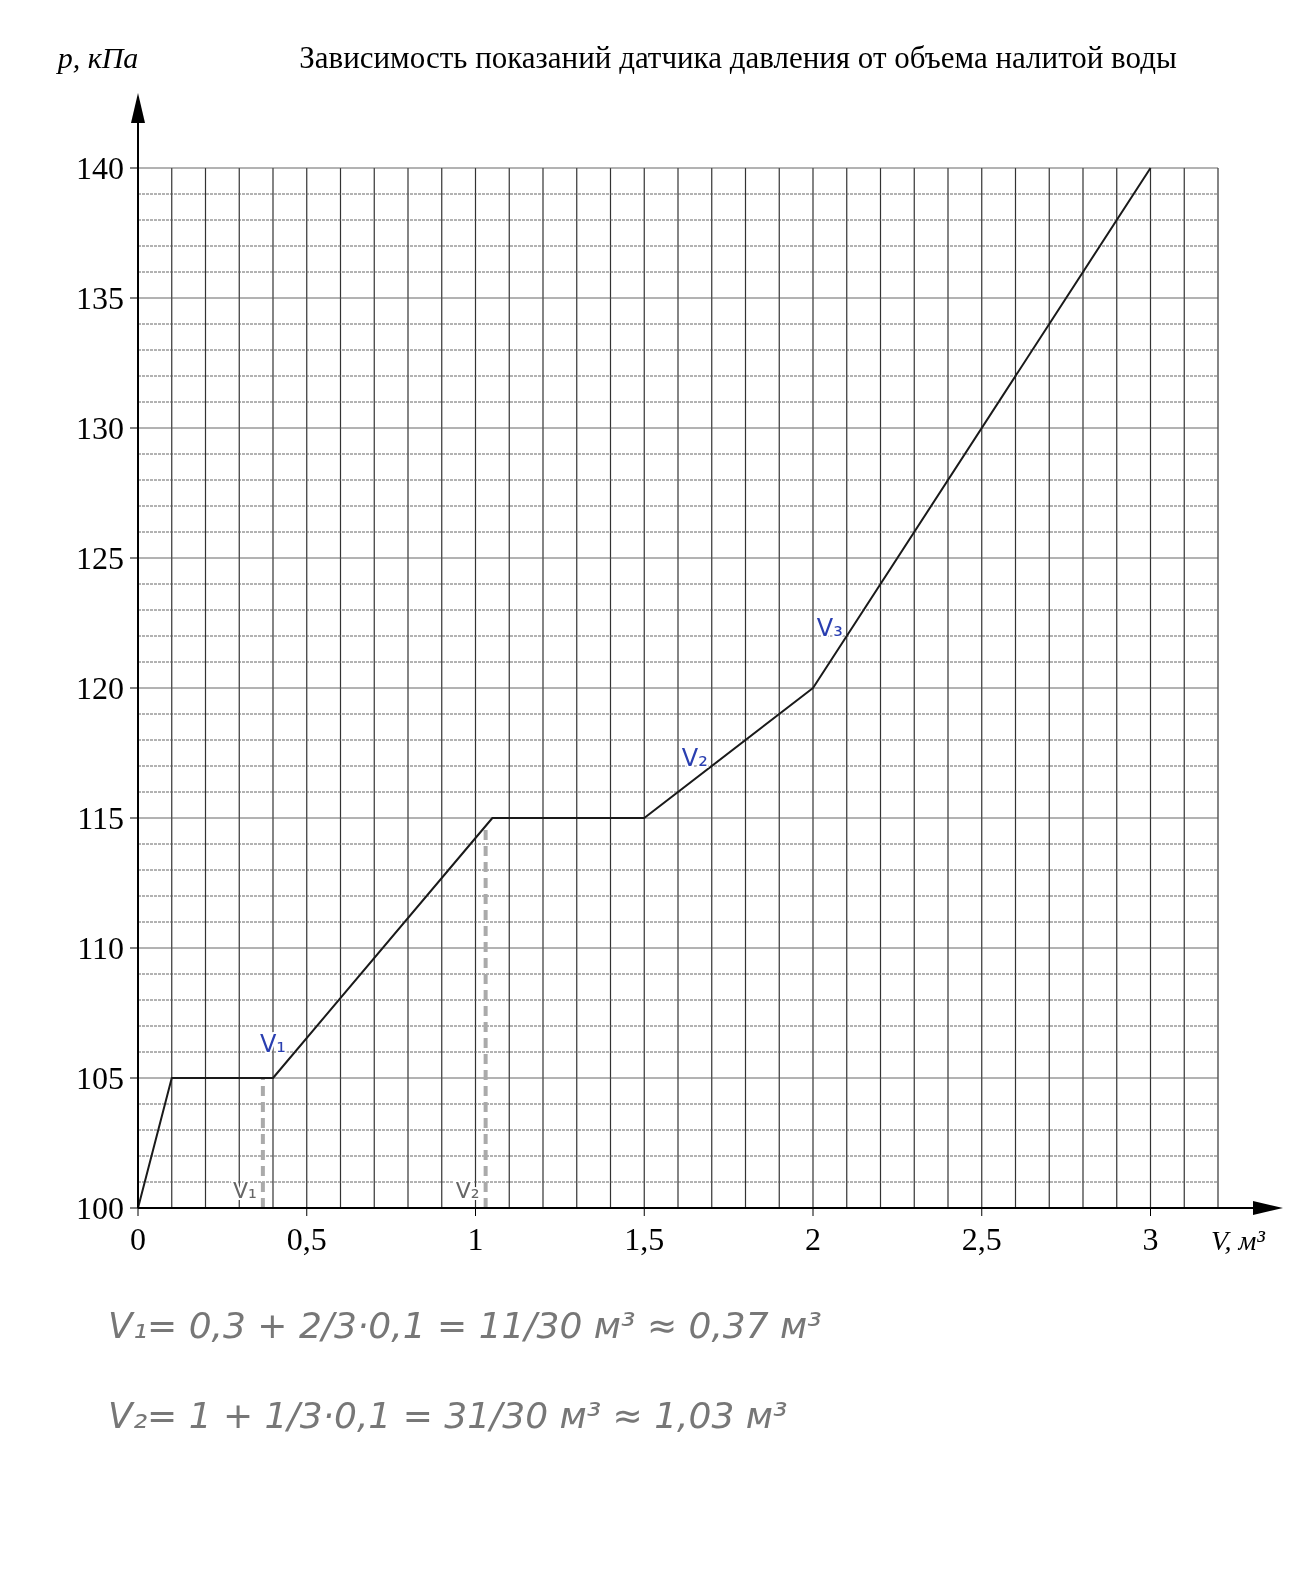 The height and width of the screenshot is (1595, 1309). What do you see at coordinates (100, 168) in the screenshot?
I see `y-tick-label: 140` at bounding box center [100, 168].